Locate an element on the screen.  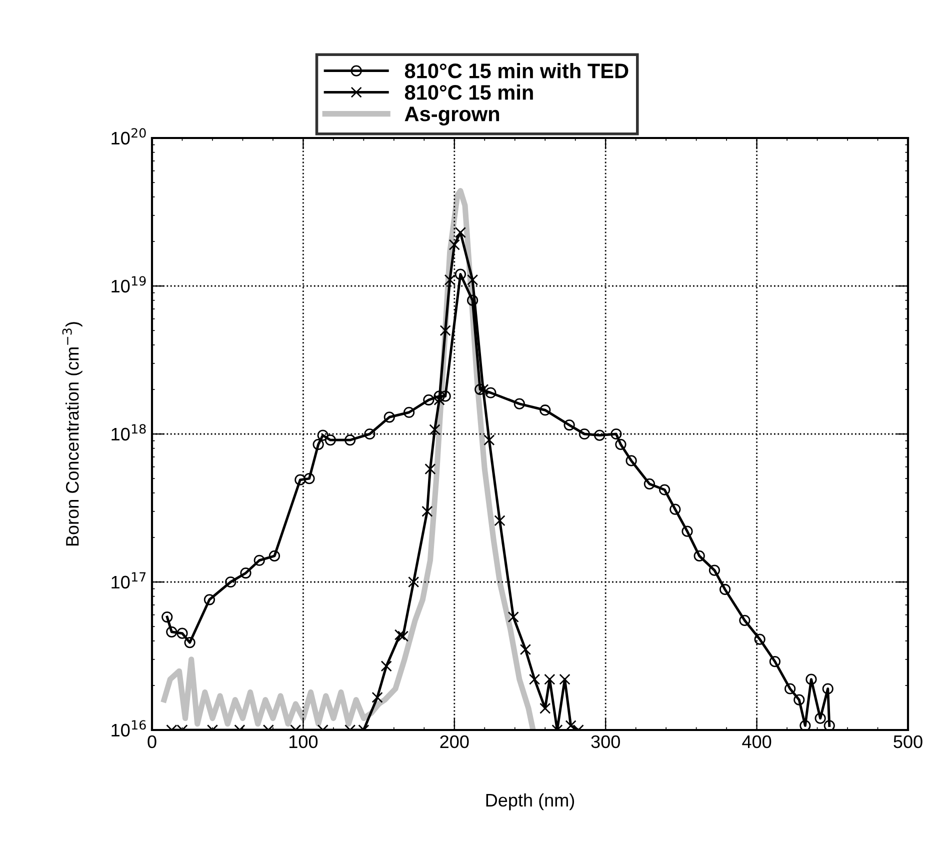
y-axis-title: Boron Concentration (cm$^{−3}$) is located at coordinates (72, 434).